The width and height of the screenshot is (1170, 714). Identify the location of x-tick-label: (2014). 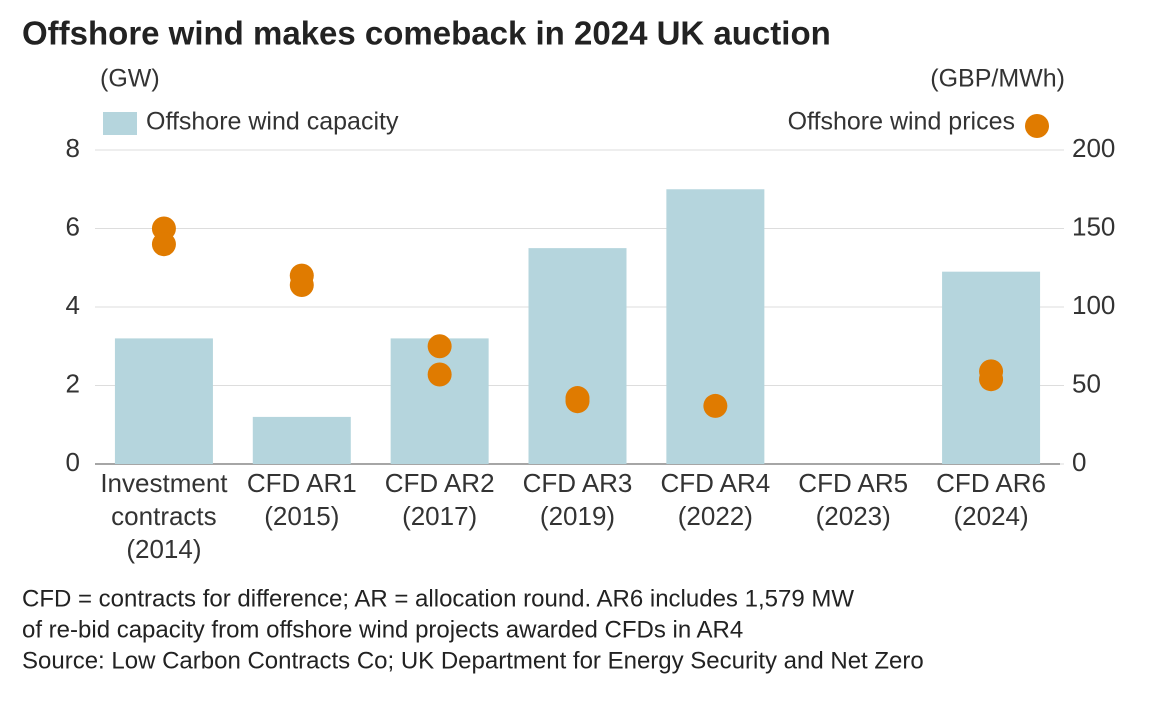
(163, 549).